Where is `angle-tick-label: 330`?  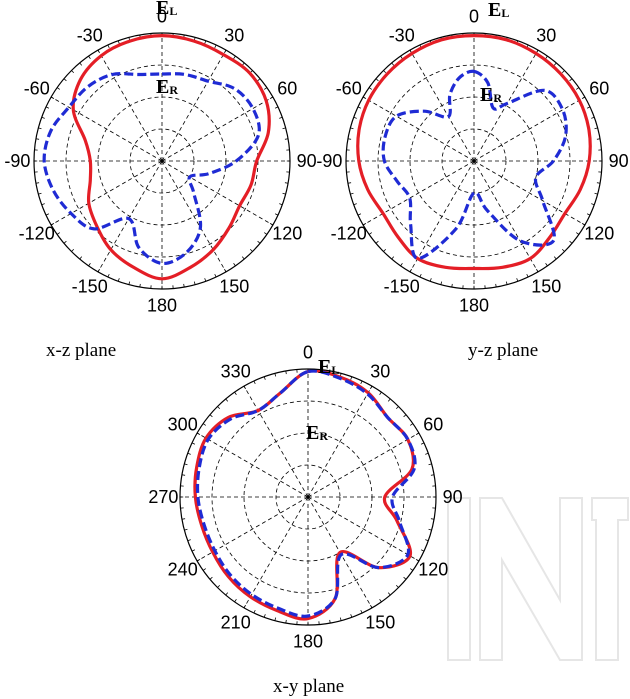 angle-tick-label: 330 is located at coordinates (236, 372).